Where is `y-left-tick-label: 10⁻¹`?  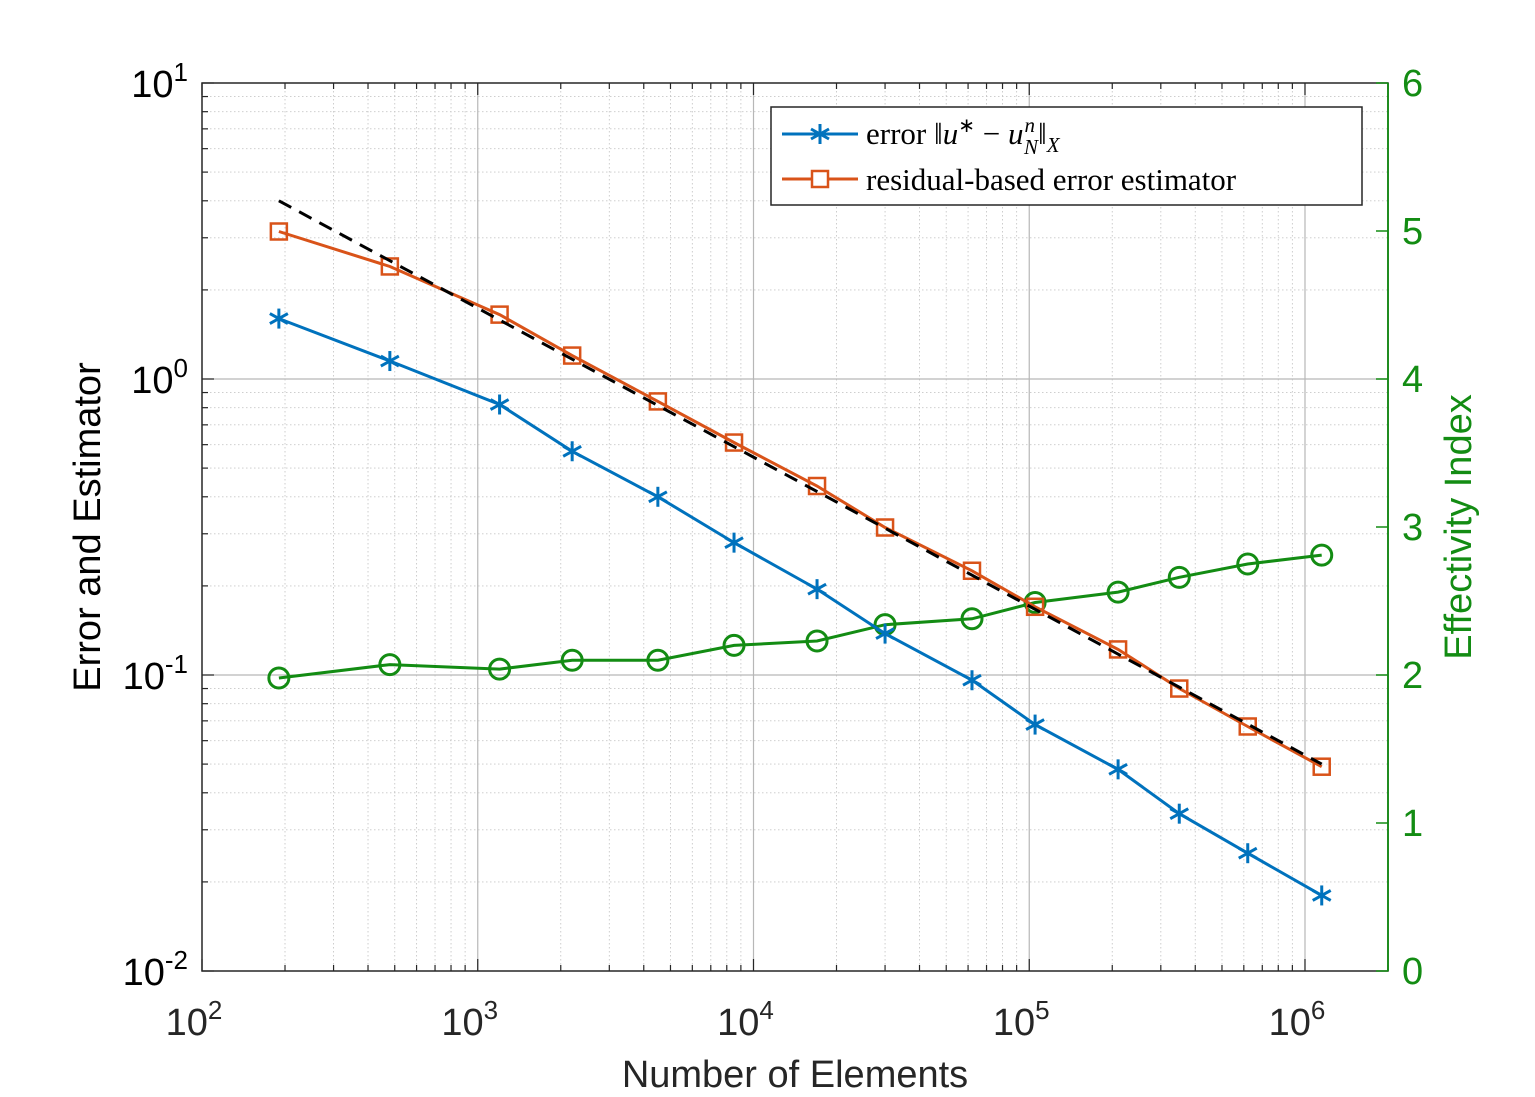
y-left-tick-label: 10⁻¹ is located at coordinates (155, 673).